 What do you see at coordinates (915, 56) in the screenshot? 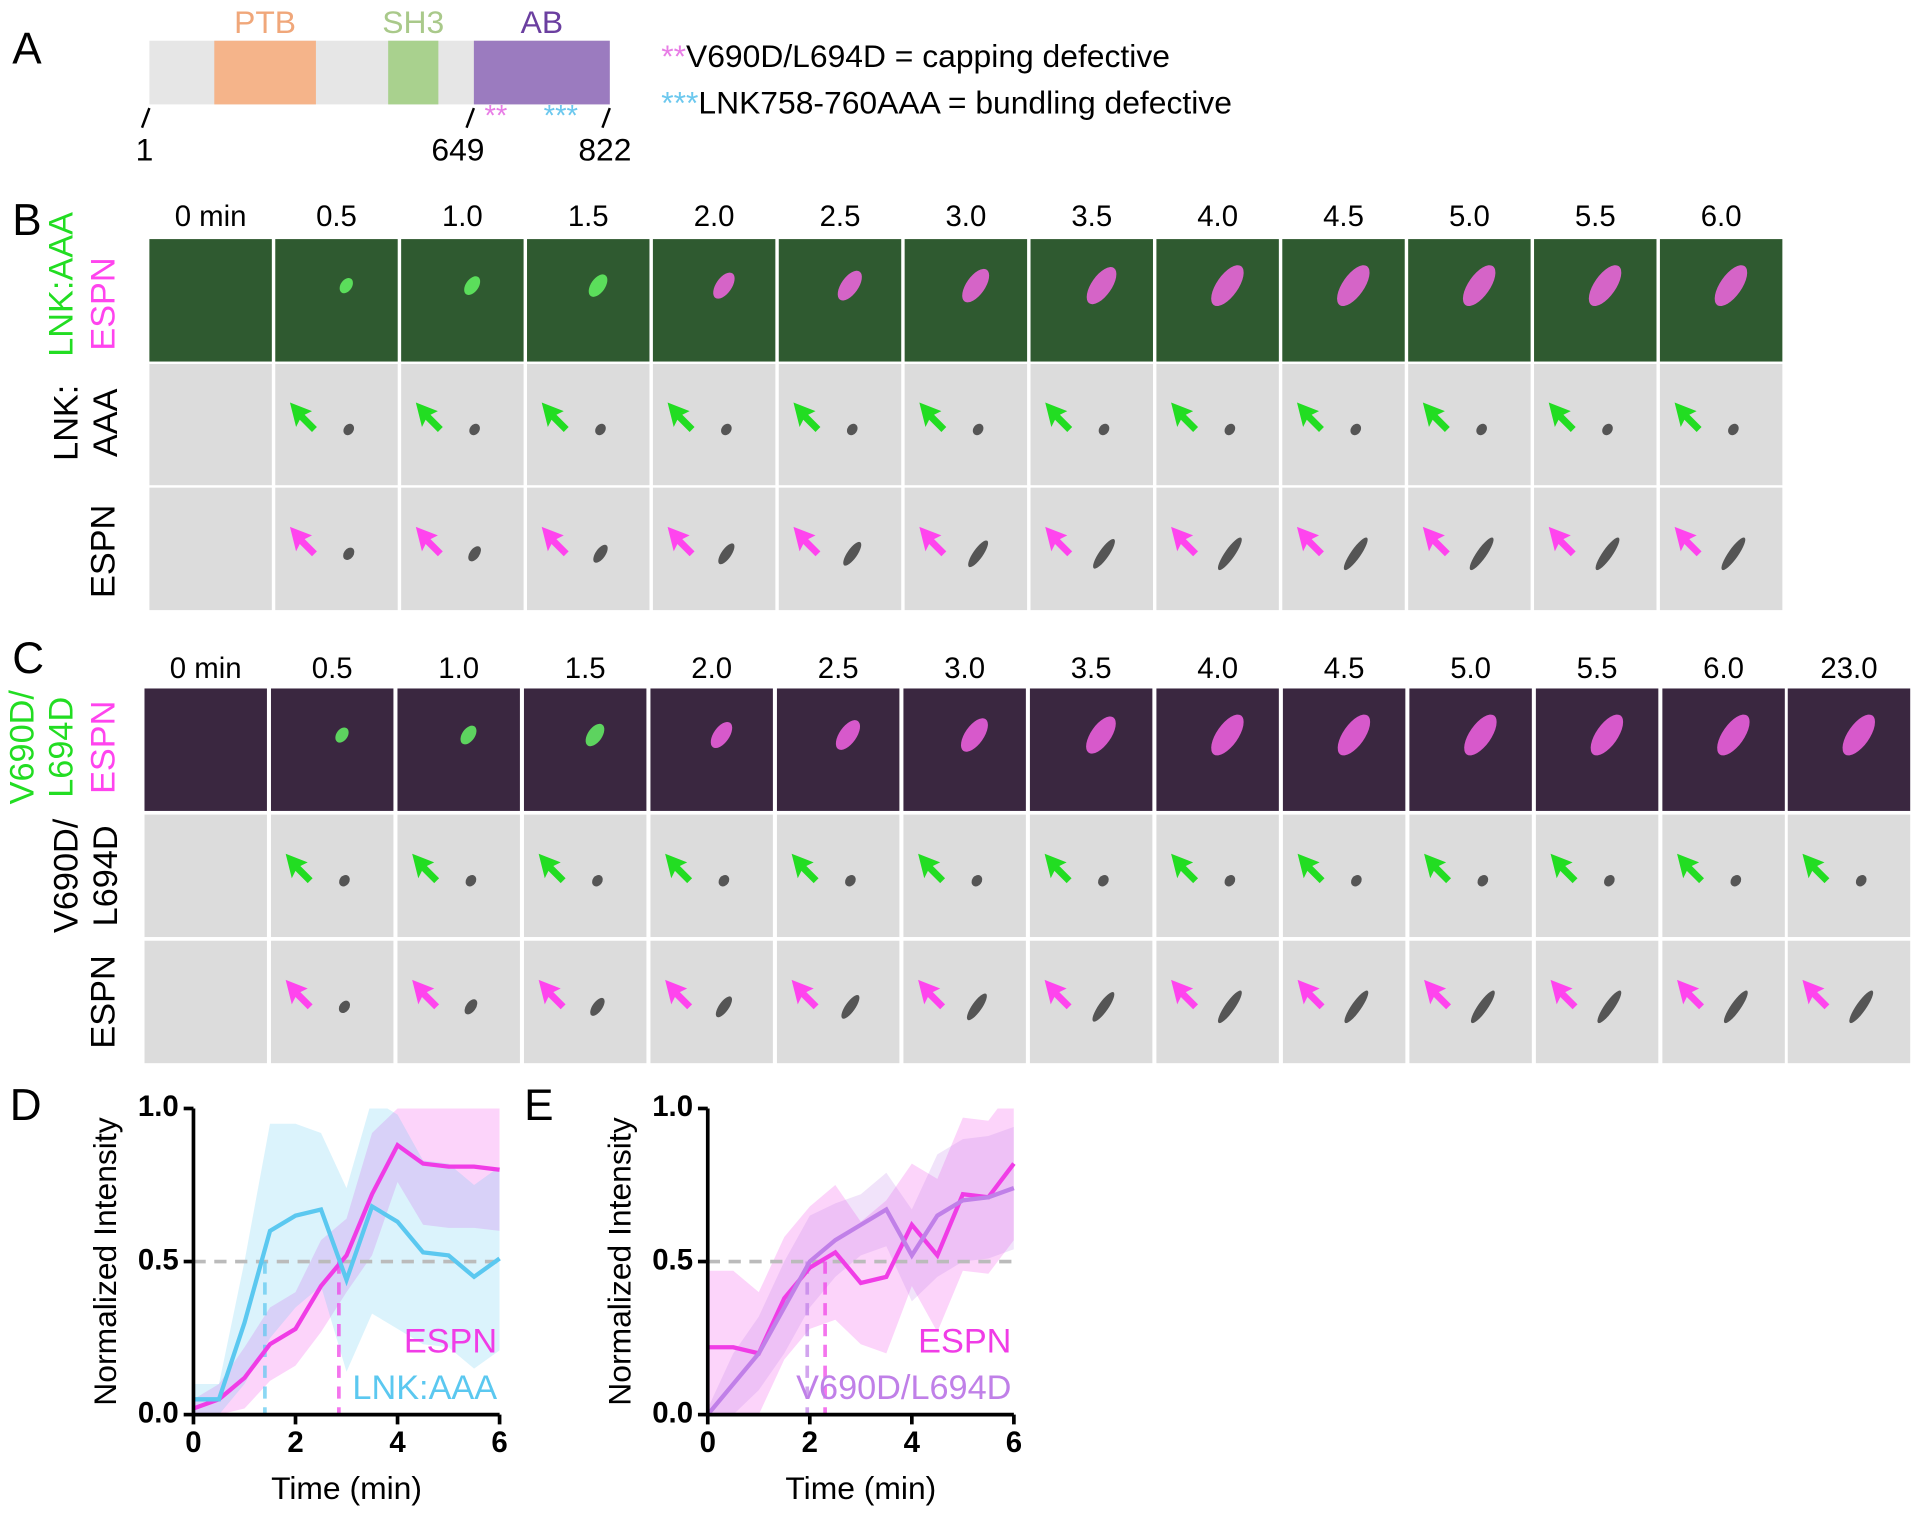
I see `legend-entry: **V690D/L694D = capping defective` at bounding box center [915, 56].